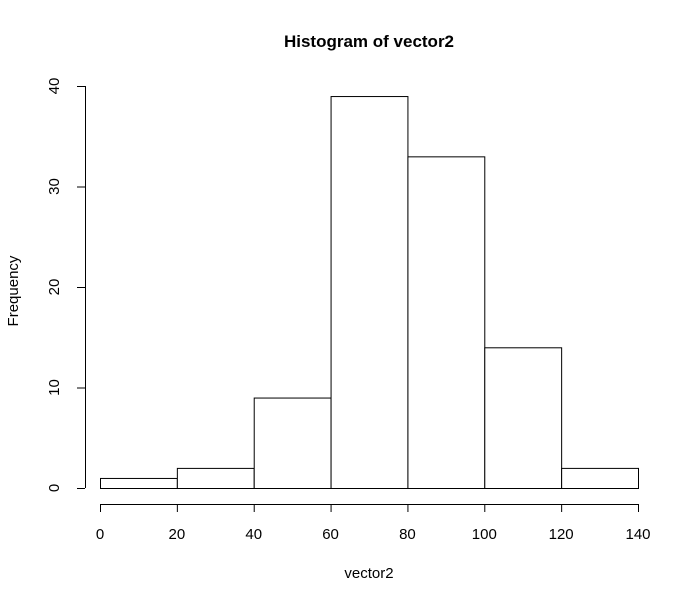 The width and height of the screenshot is (700, 602). I want to click on chart-title: Histogram of vector2, so click(369, 41).